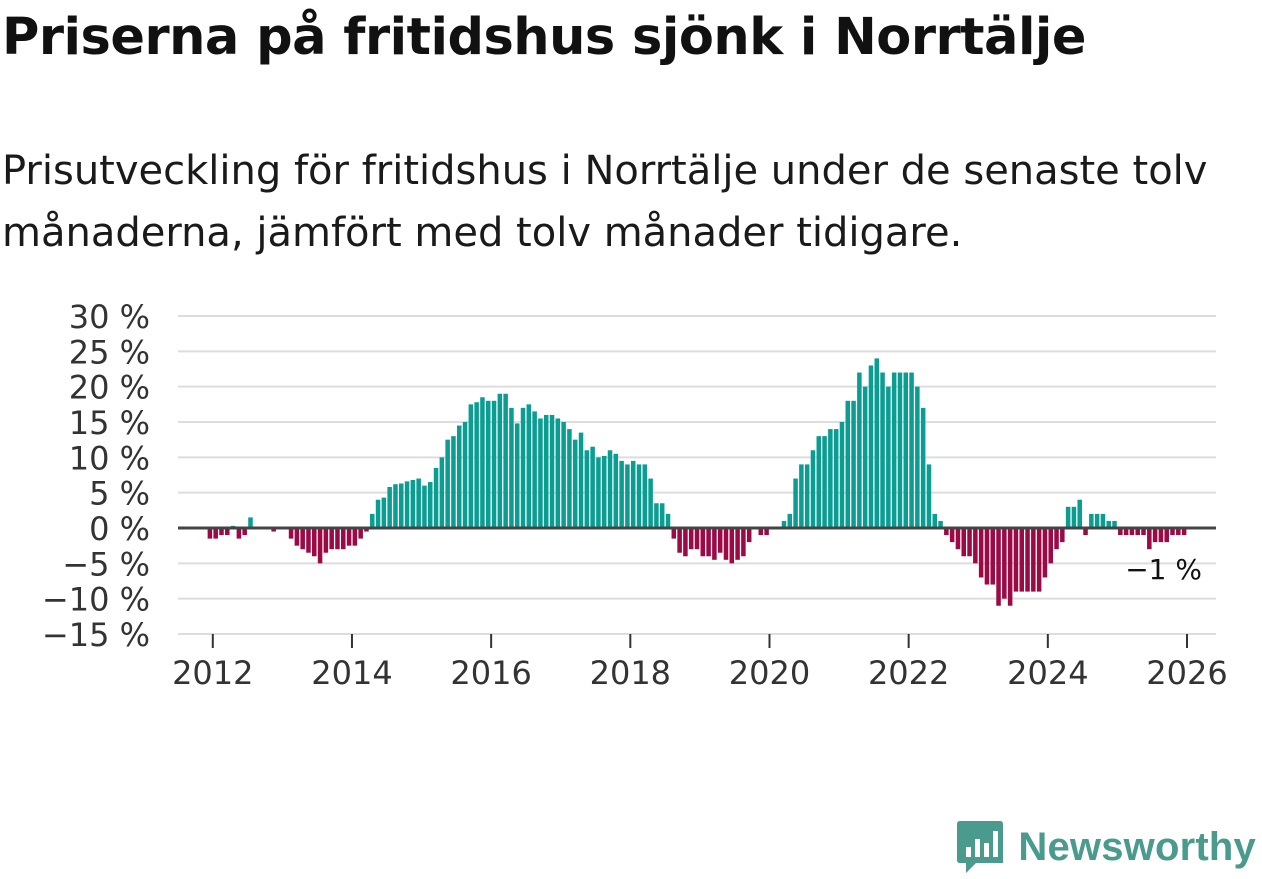 The width and height of the screenshot is (1262, 879). I want to click on newsworthy-logo-icon, so click(980, 847).